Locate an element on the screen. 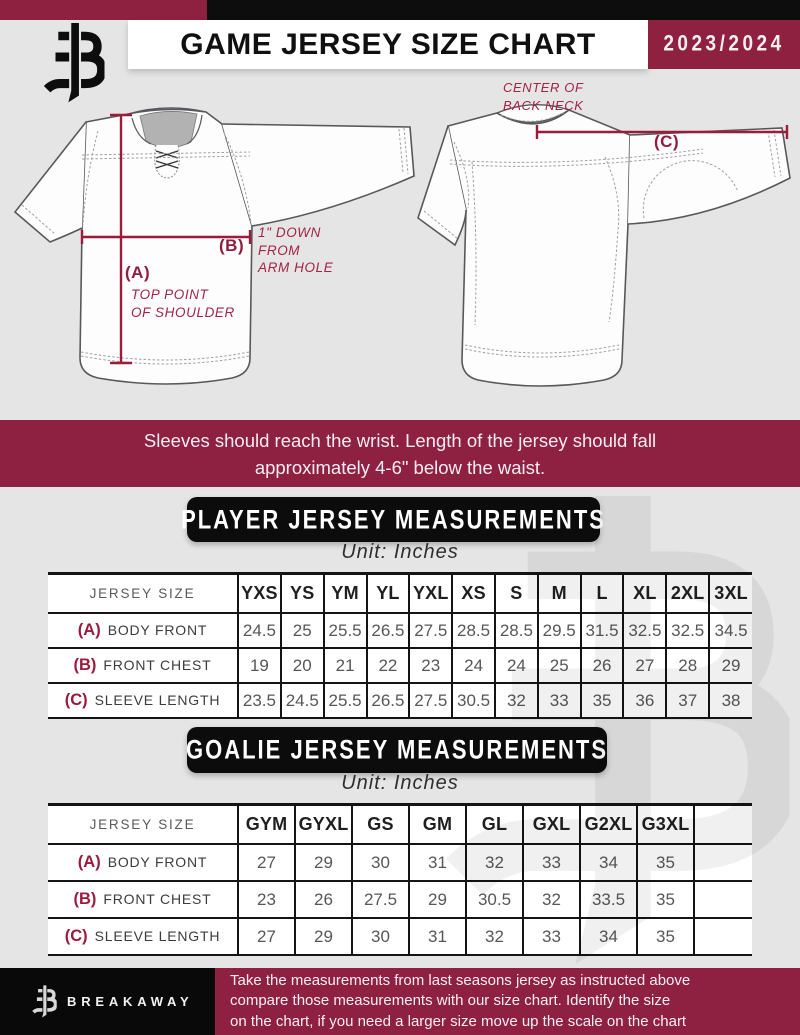  row-label: FRONT CHEST is located at coordinates (157, 899).